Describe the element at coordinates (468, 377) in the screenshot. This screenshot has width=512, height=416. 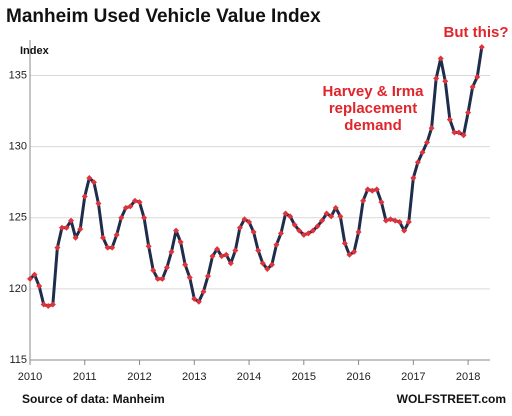
I see `x-tick-label: 2018` at that location.